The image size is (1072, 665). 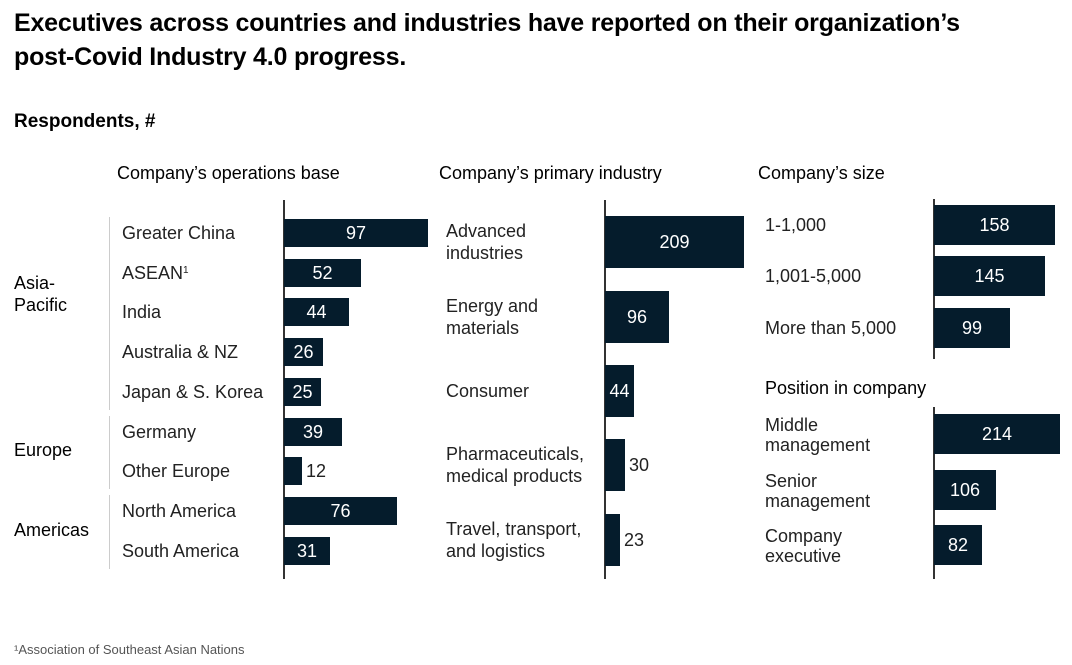 I want to click on industry-bar-2-value: 44, so click(x=619, y=391).